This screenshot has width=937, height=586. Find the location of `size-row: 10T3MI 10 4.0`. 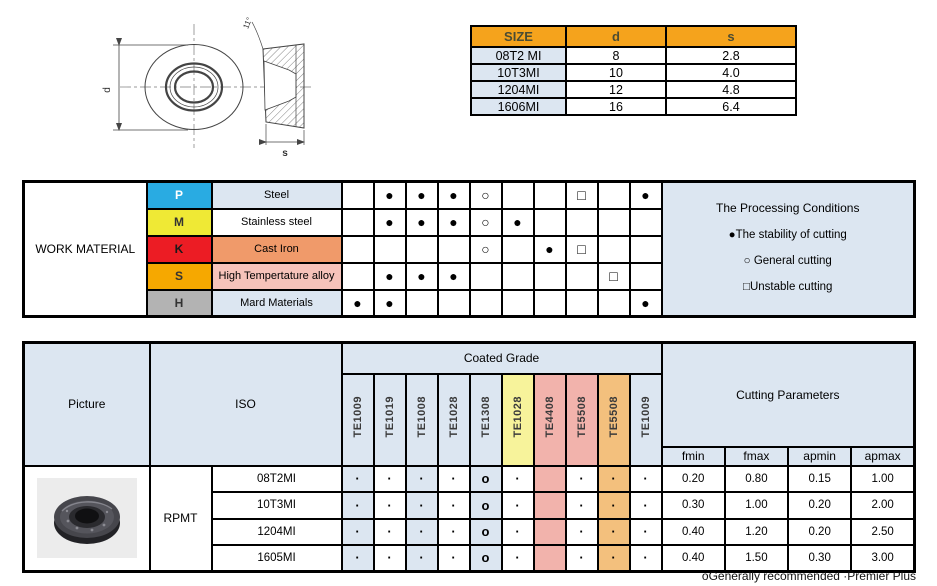

size-row: 10T3MI 10 4.0 is located at coordinates (633, 72).